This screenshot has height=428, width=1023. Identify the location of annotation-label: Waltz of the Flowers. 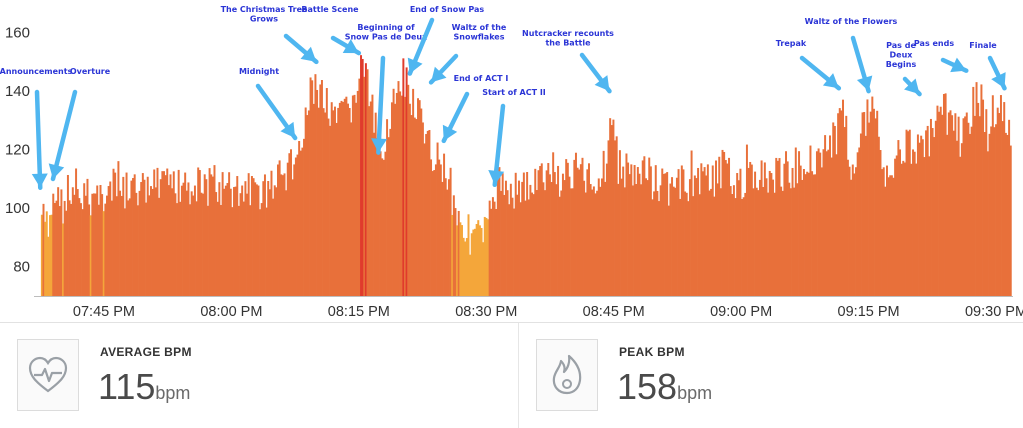
(851, 21).